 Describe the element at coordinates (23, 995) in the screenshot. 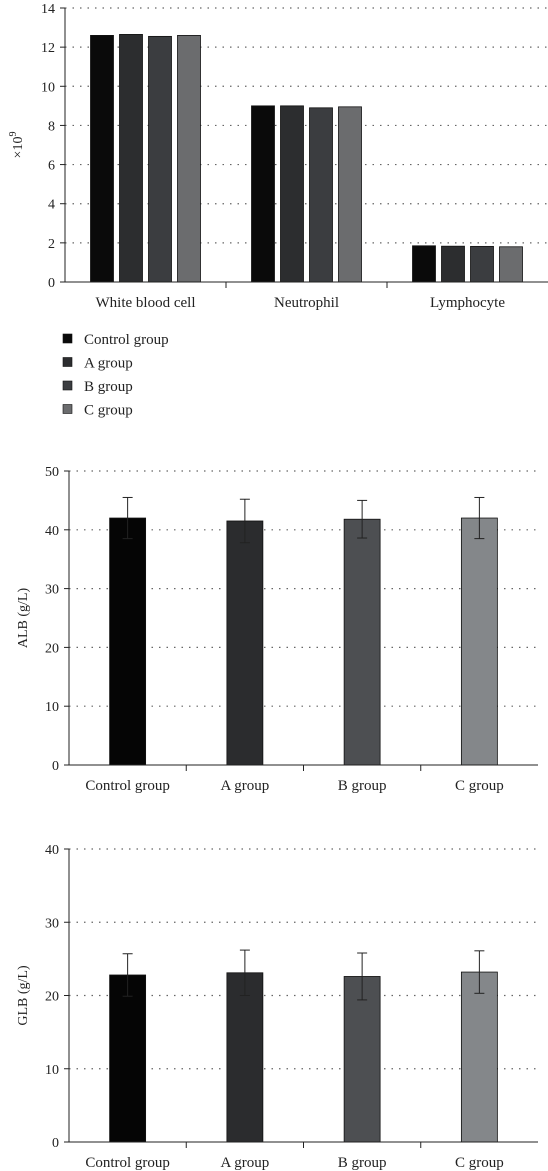

I see `y-axis-label: GLB (g/L)` at that location.